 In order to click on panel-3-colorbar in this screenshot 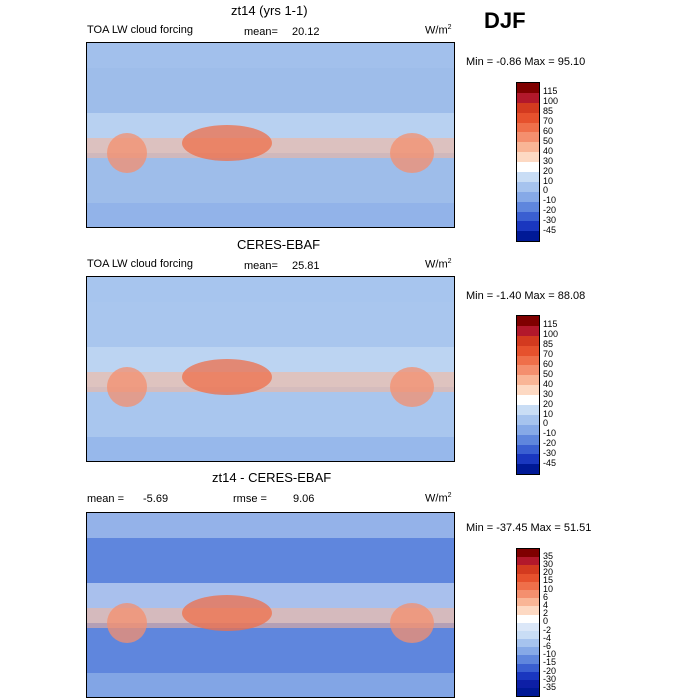, I will do `click(528, 623)`.